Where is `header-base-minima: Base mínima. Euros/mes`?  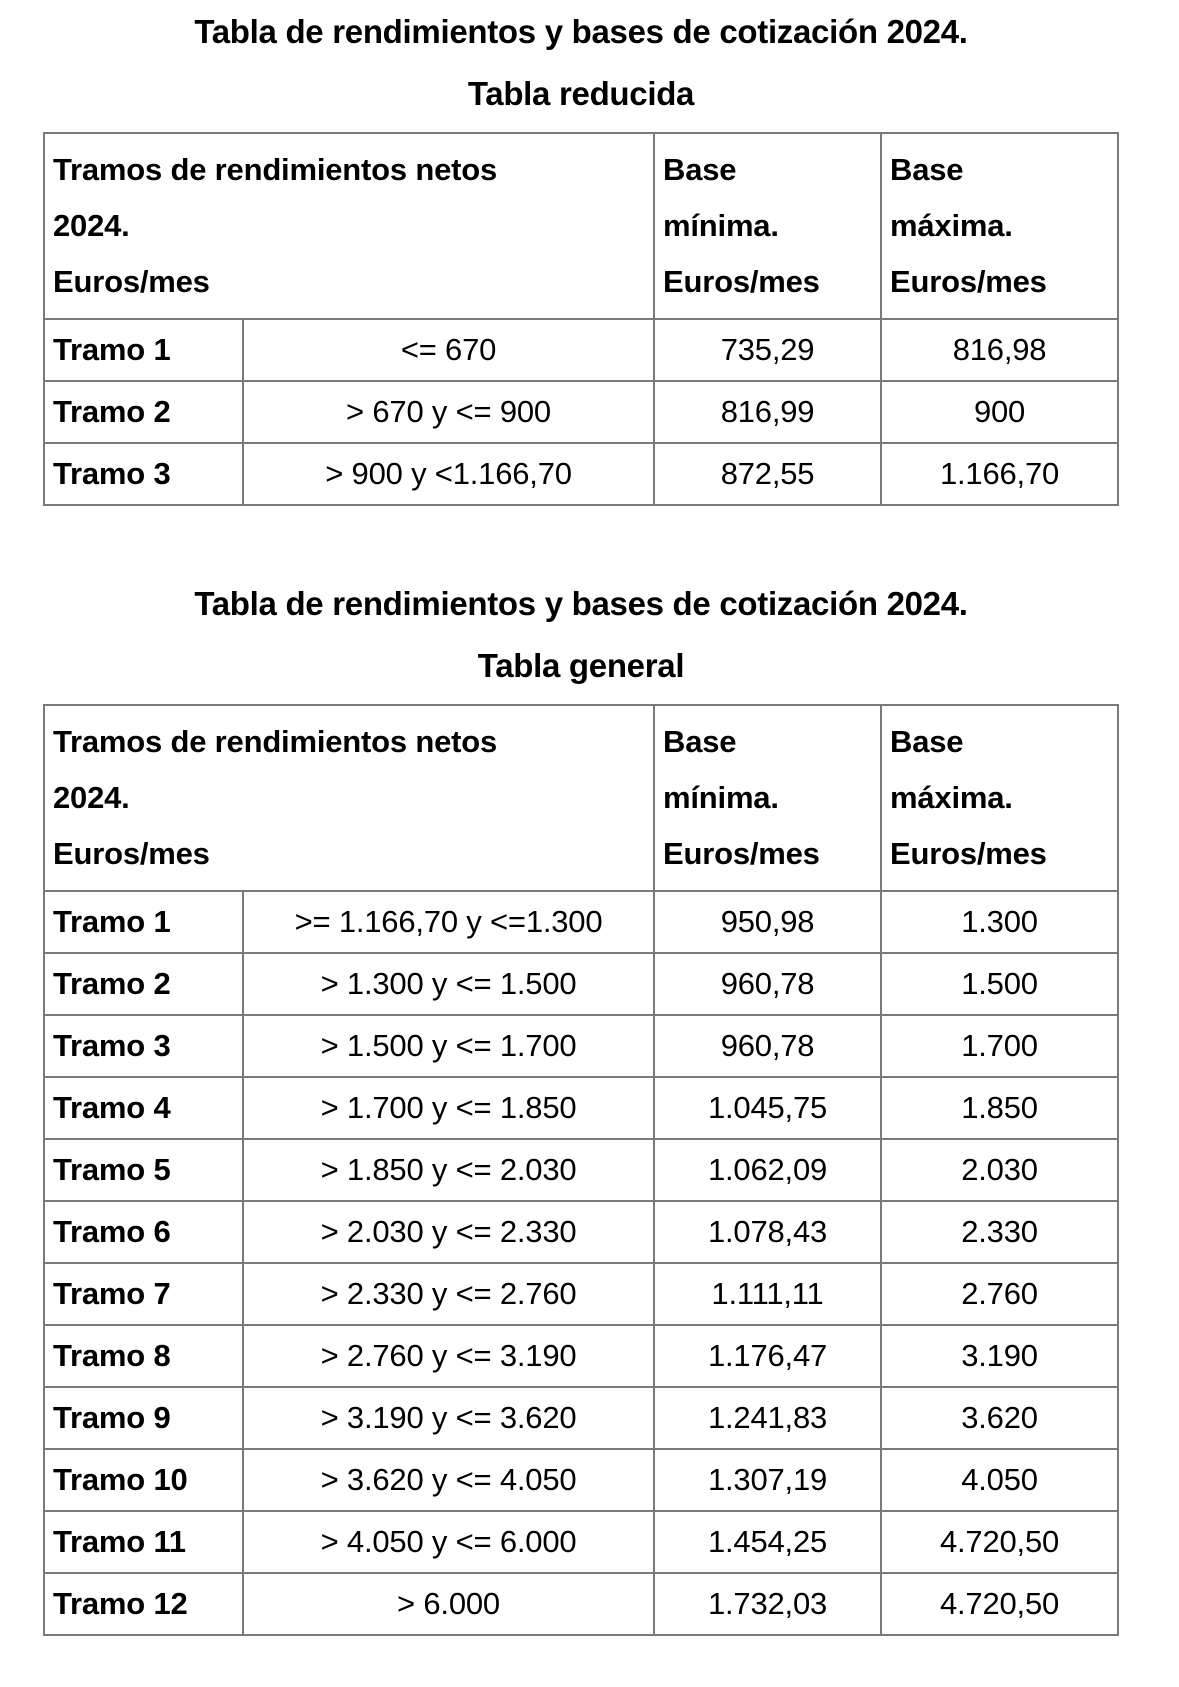
header-base-minima: Base mínima. Euros/mes is located at coordinates (768, 798).